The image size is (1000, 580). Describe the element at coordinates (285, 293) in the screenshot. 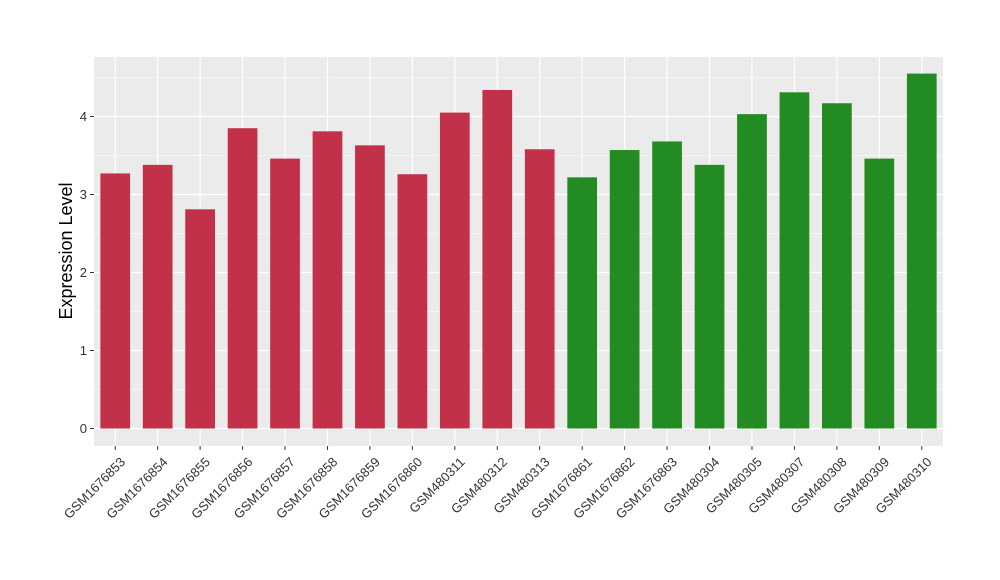

I see `bar-GSM1676857` at that location.